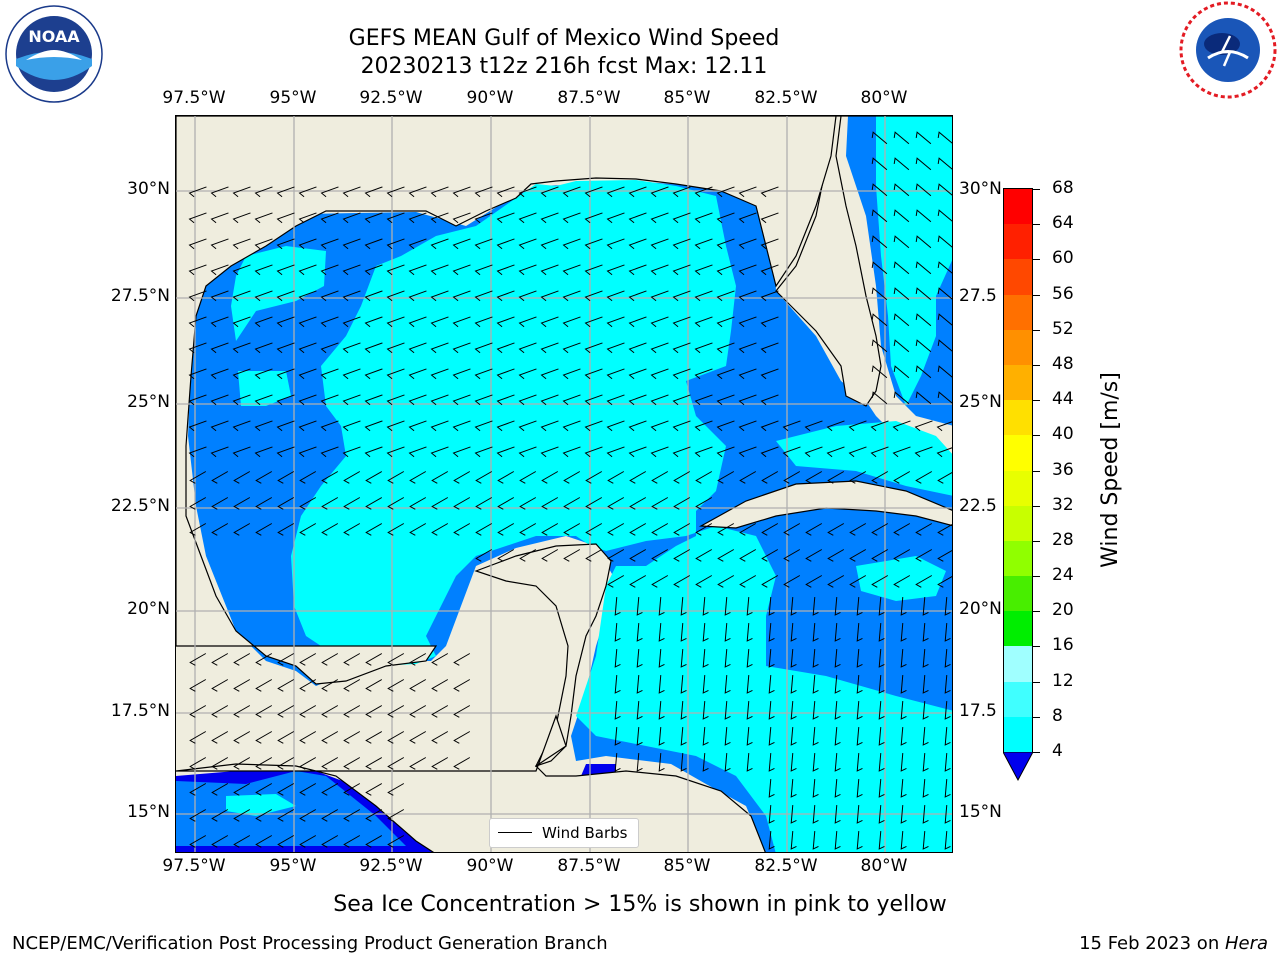 This screenshot has width=1280, height=960. I want to click on legend-line-sample, so click(515, 832).